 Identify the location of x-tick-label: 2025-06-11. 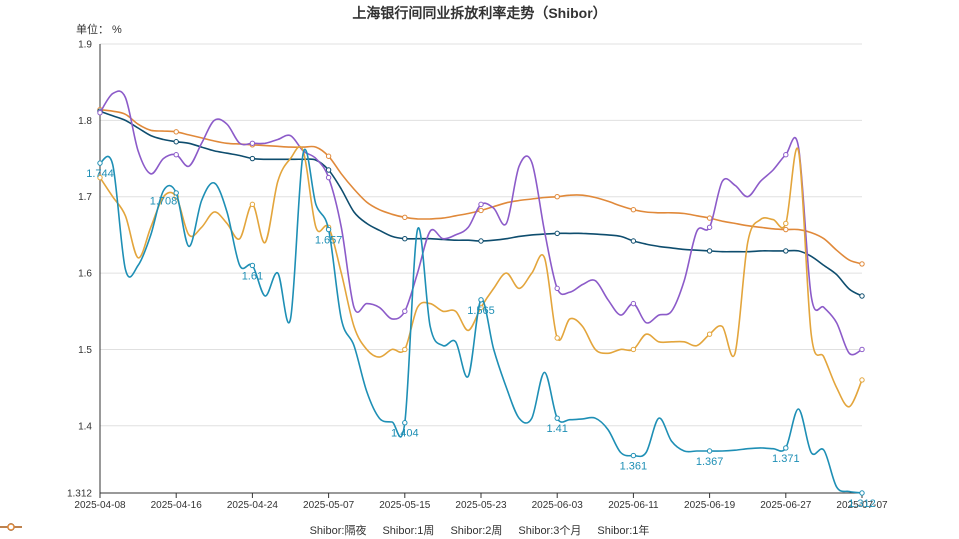
(633, 505).